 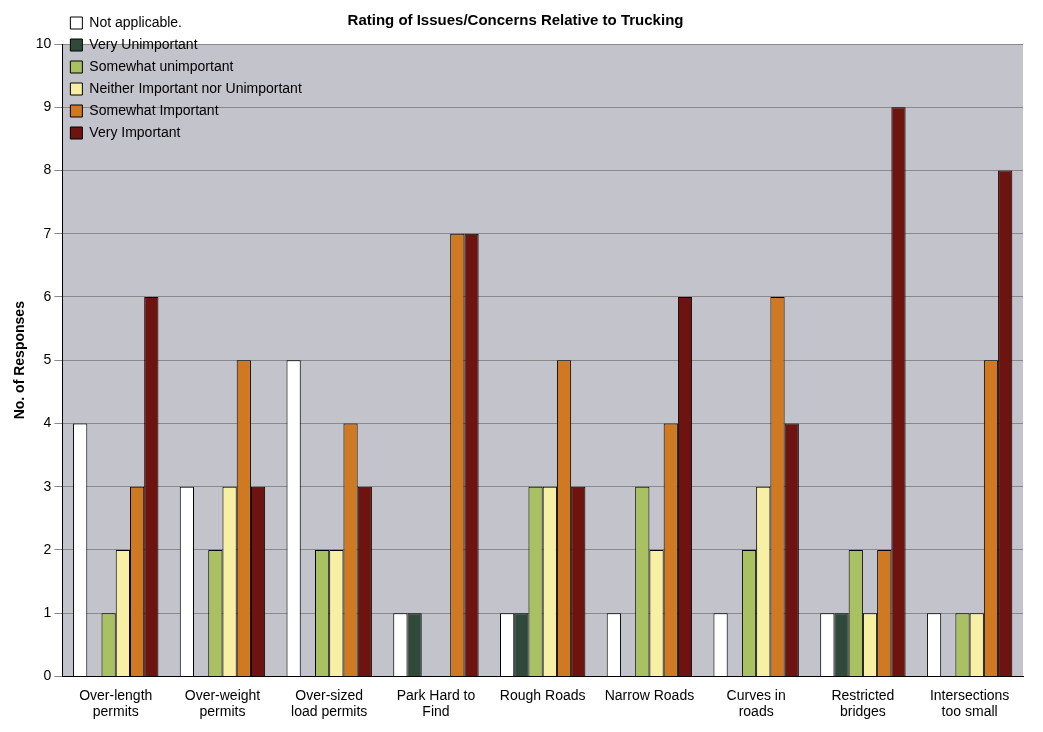 What do you see at coordinates (649, 694) in the screenshot?
I see `x-tick-label: Narrow Roads` at bounding box center [649, 694].